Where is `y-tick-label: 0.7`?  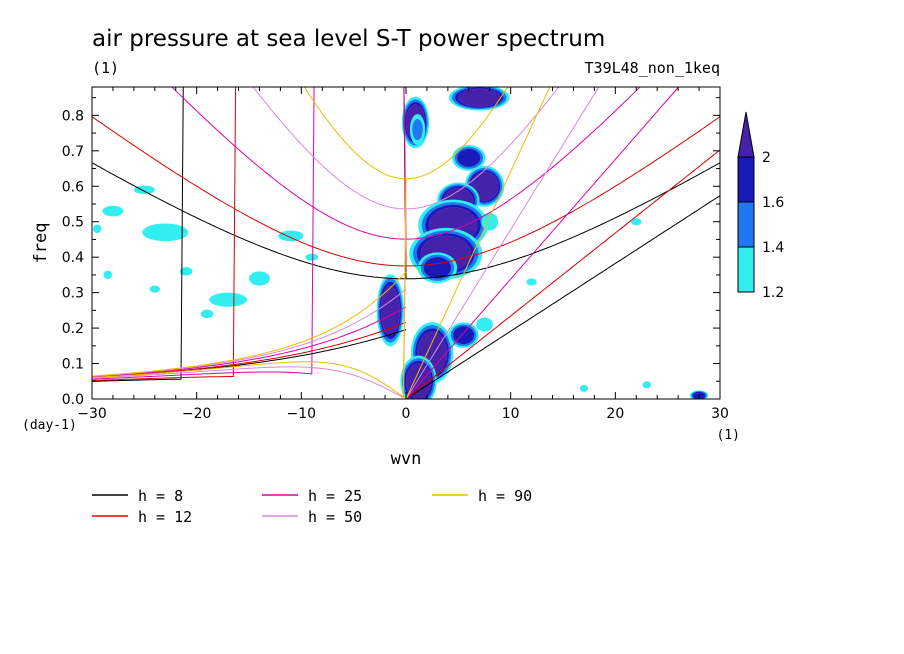 y-tick-label: 0.7 is located at coordinates (73, 152).